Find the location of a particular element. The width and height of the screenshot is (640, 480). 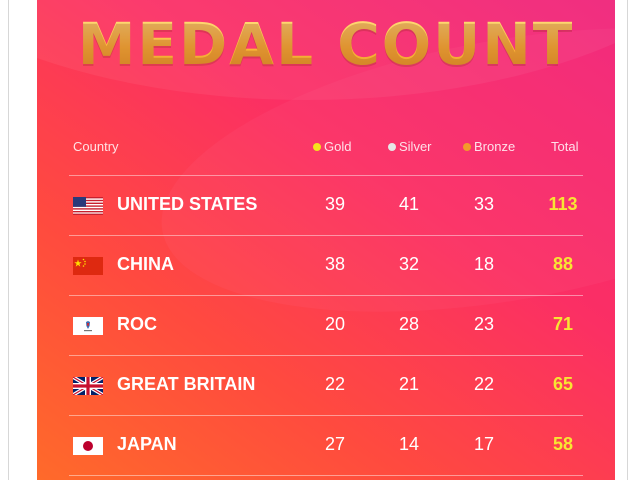

header-silver: Silver is located at coordinates (410, 146).